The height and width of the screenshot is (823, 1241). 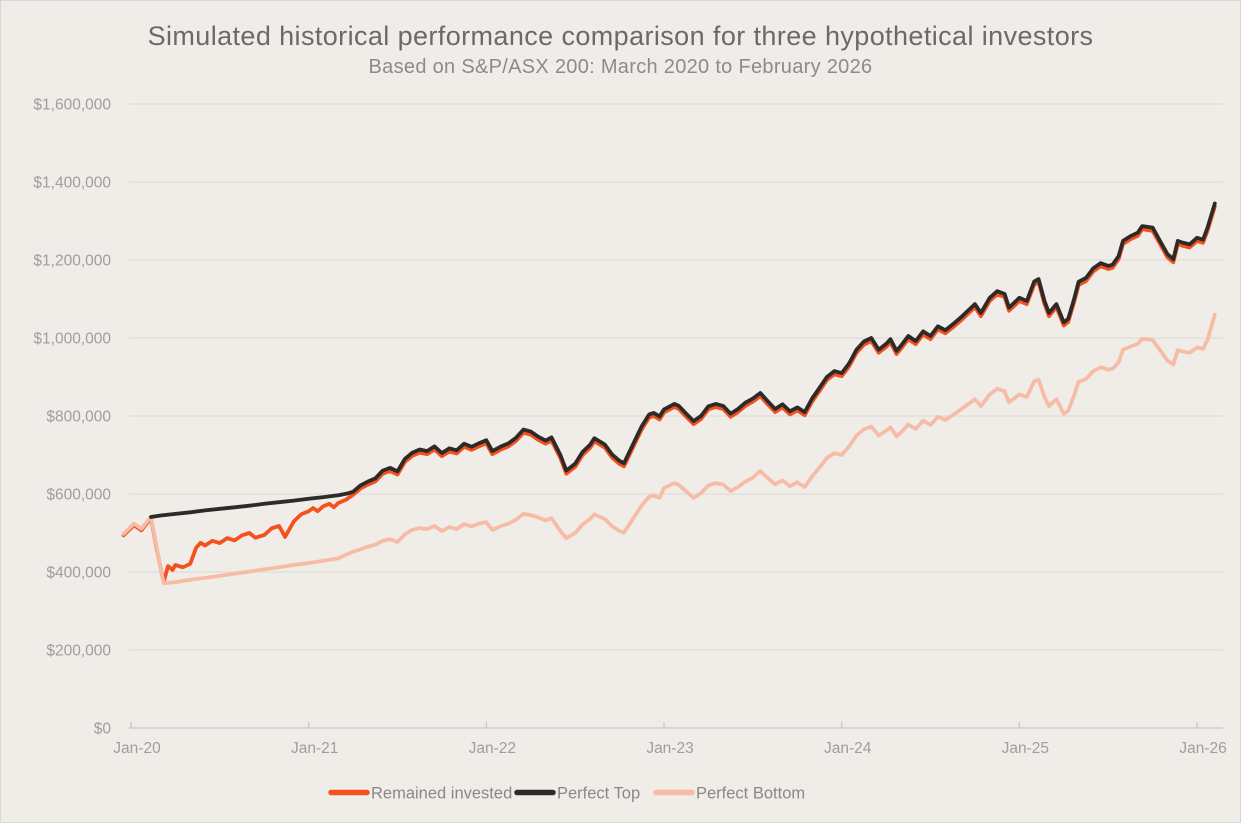 I want to click on x-tick-label: Jan-26, so click(x=1202, y=748).